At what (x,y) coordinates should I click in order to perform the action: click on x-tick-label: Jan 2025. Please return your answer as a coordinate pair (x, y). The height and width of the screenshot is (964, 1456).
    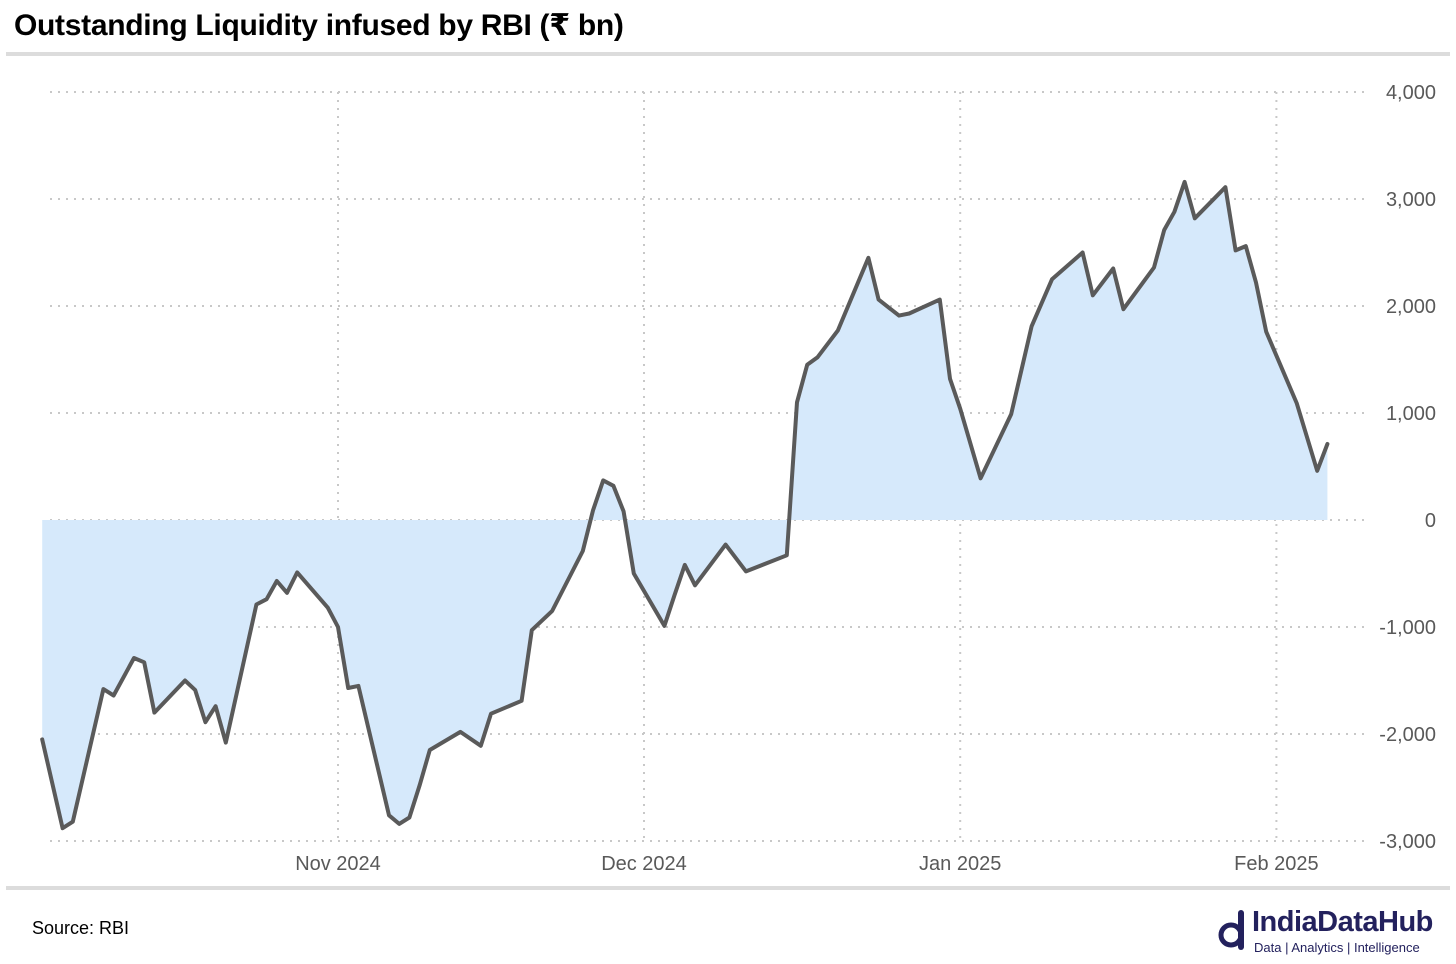
    Looking at the image, I should click on (960, 864).